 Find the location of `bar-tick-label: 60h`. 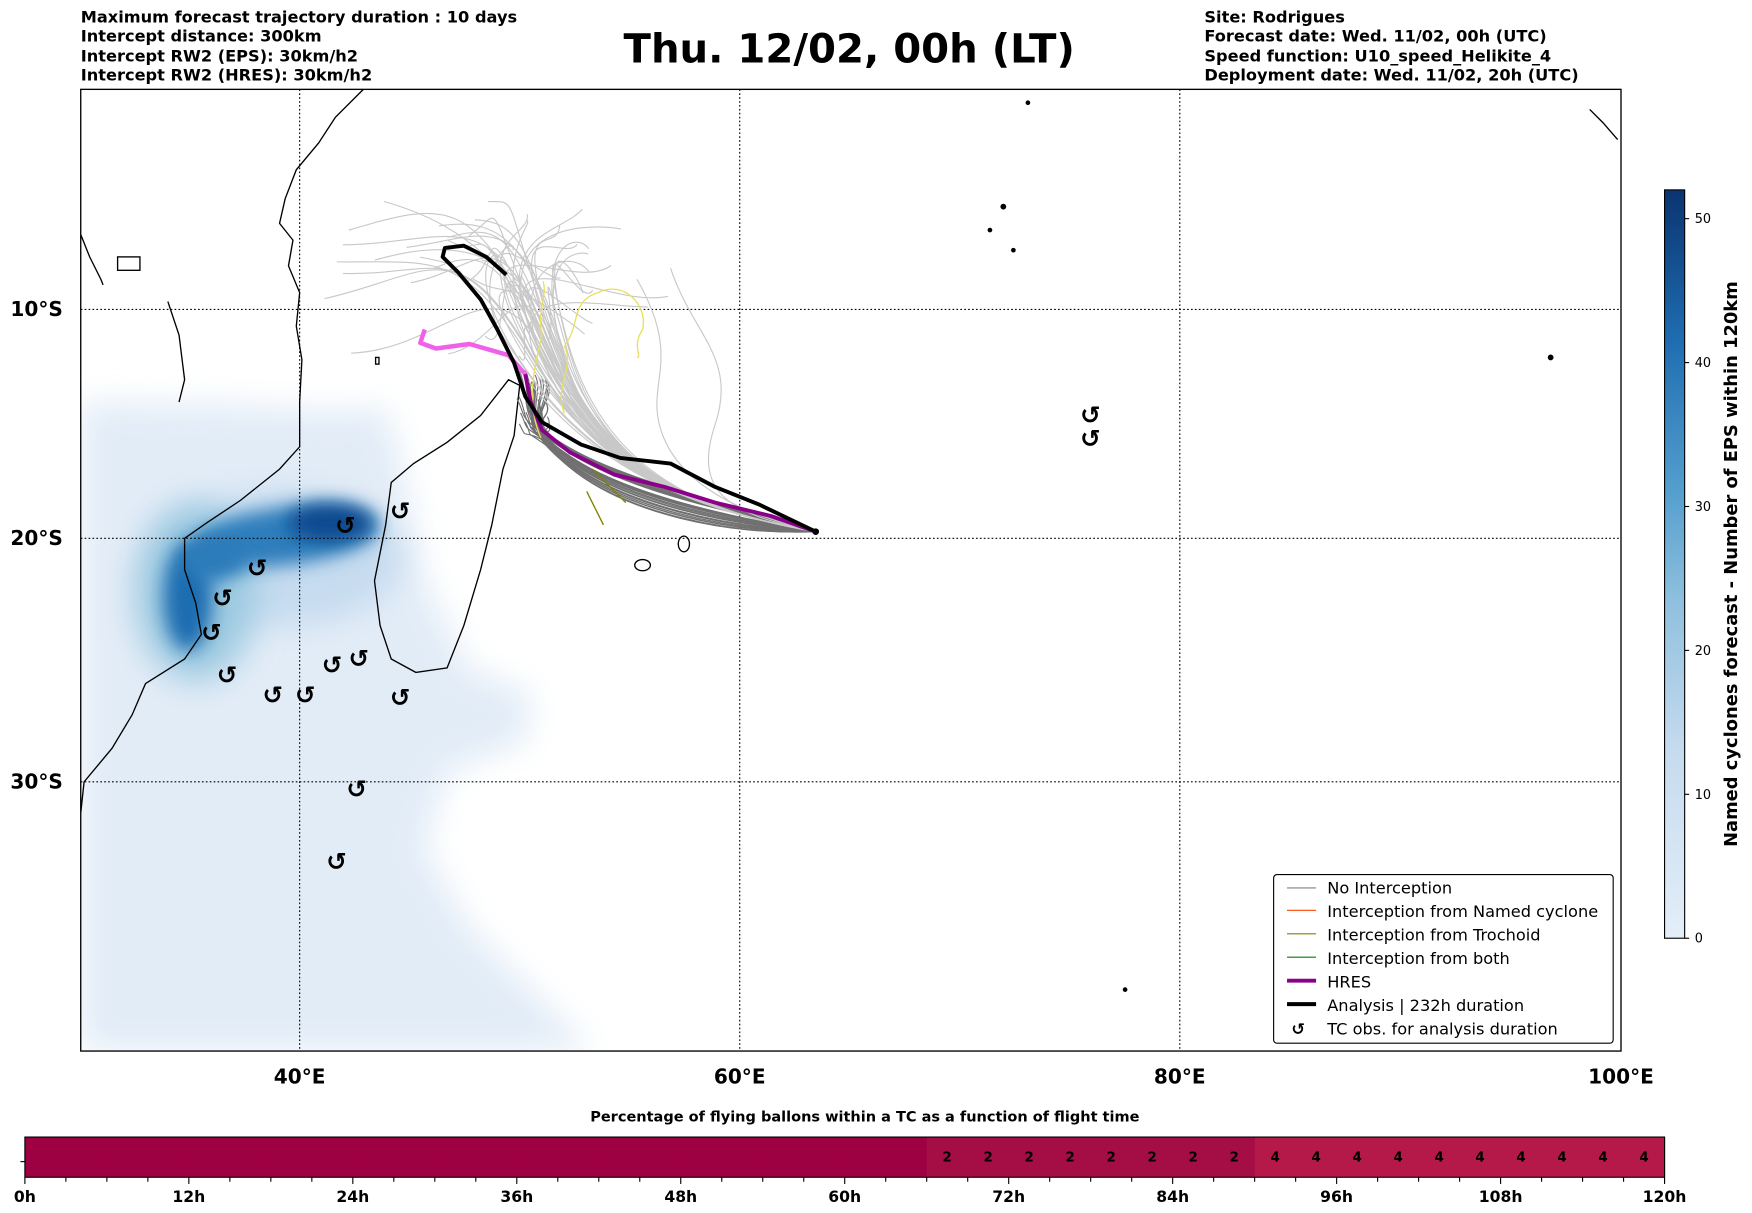

bar-tick-label: 60h is located at coordinates (844, 1196).